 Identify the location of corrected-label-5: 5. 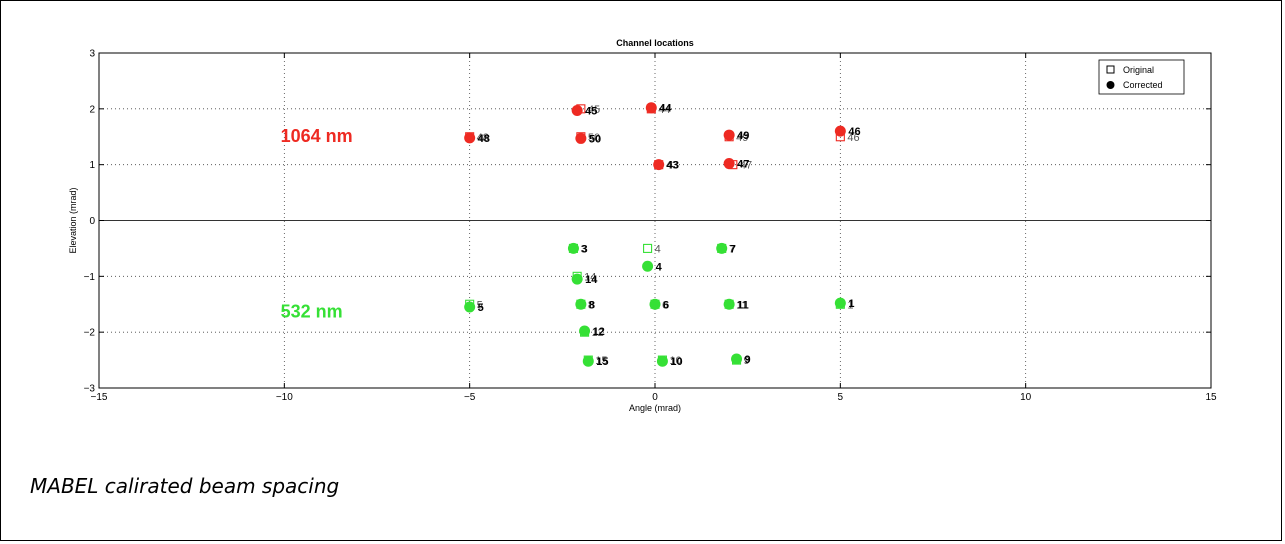
(481, 308).